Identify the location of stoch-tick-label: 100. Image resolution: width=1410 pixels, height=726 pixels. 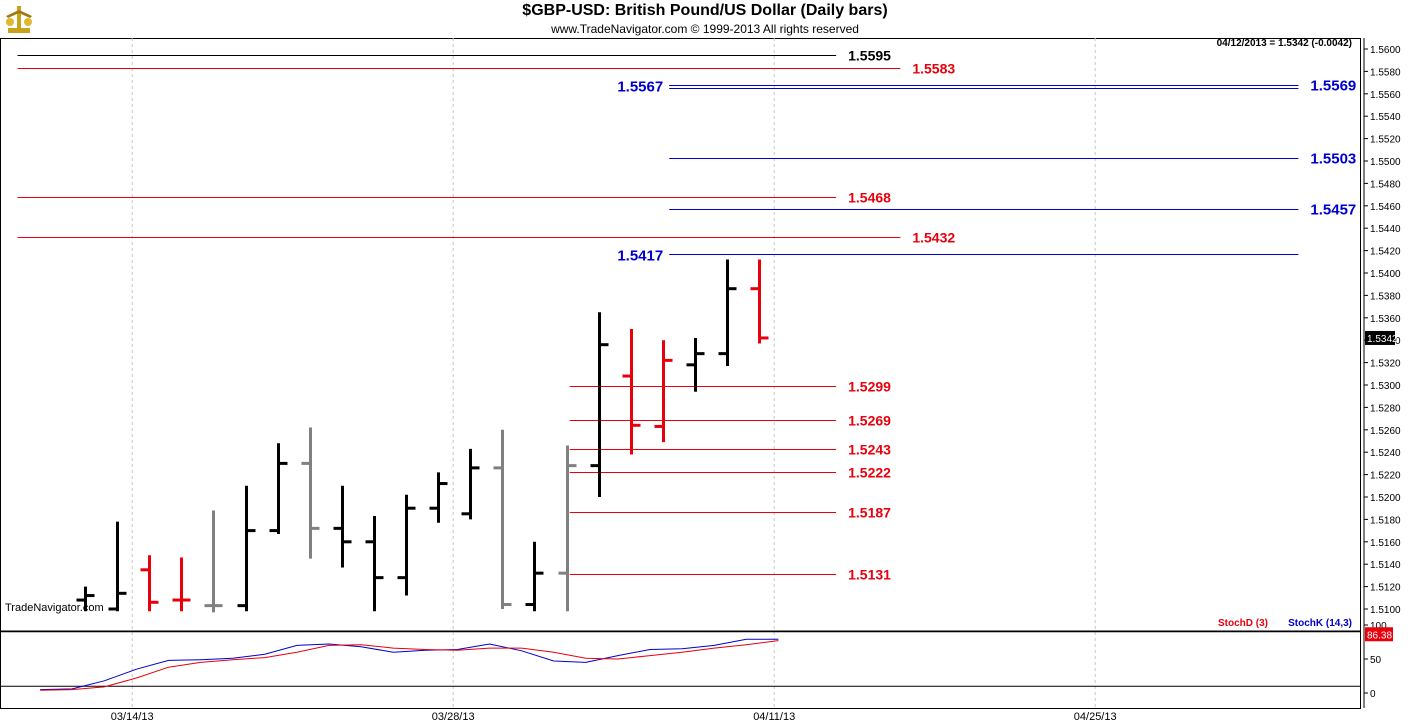
(1378, 626).